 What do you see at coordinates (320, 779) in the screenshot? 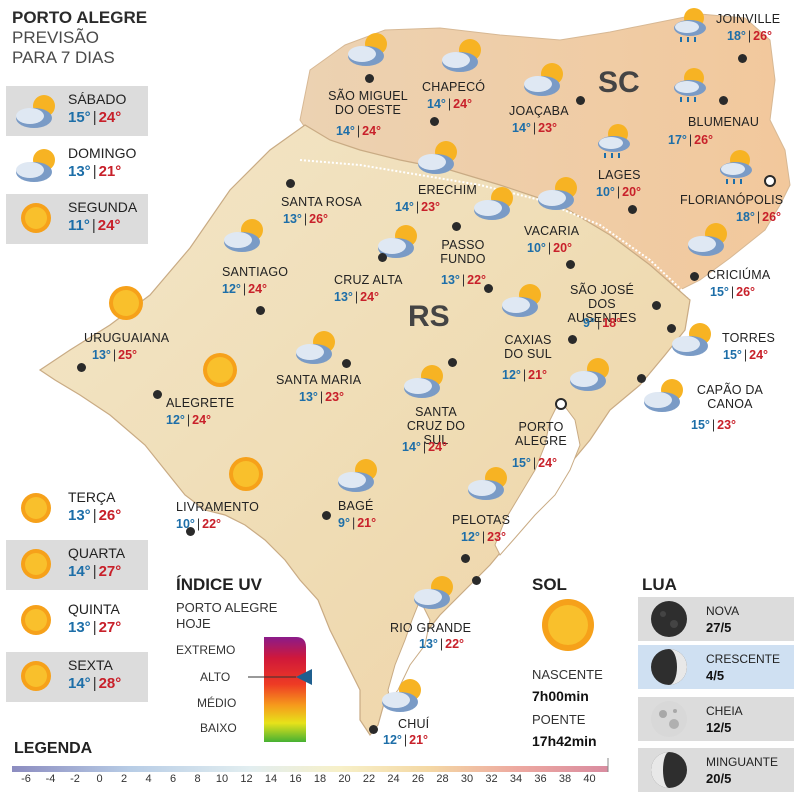
I see `legend-tick: 18` at bounding box center [320, 779].